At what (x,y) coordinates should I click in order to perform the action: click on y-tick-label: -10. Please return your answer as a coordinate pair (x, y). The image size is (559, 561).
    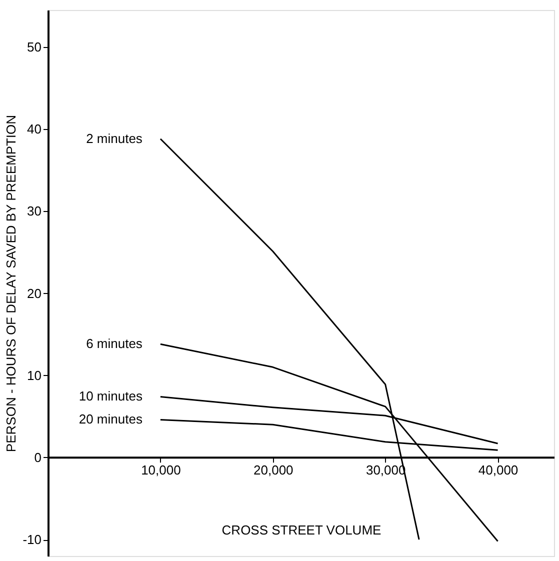
    Looking at the image, I should click on (32, 540).